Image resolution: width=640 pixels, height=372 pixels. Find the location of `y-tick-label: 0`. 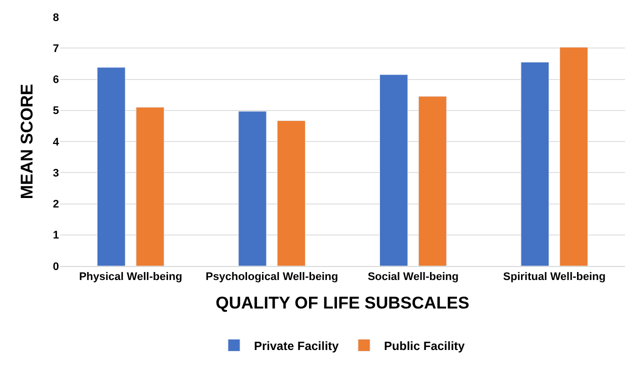

y-tick-label: 0 is located at coordinates (55, 266).